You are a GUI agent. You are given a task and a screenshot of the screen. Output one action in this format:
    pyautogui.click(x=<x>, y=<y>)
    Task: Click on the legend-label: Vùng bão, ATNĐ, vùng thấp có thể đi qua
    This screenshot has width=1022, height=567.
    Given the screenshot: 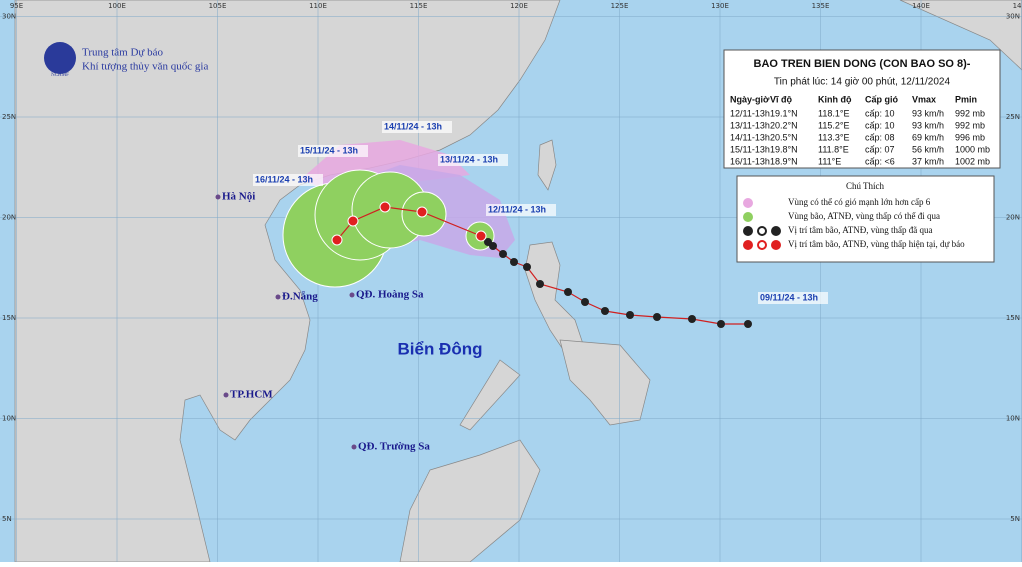 What is the action you would take?
    pyautogui.click(x=864, y=216)
    